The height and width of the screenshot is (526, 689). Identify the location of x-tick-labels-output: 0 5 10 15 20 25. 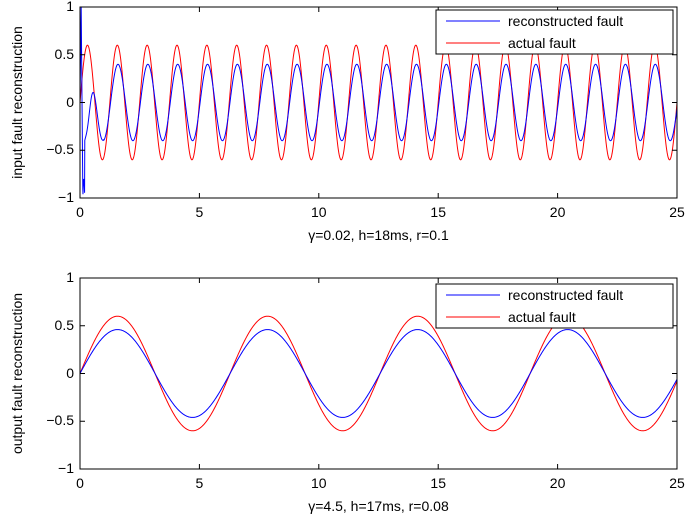
(380, 483).